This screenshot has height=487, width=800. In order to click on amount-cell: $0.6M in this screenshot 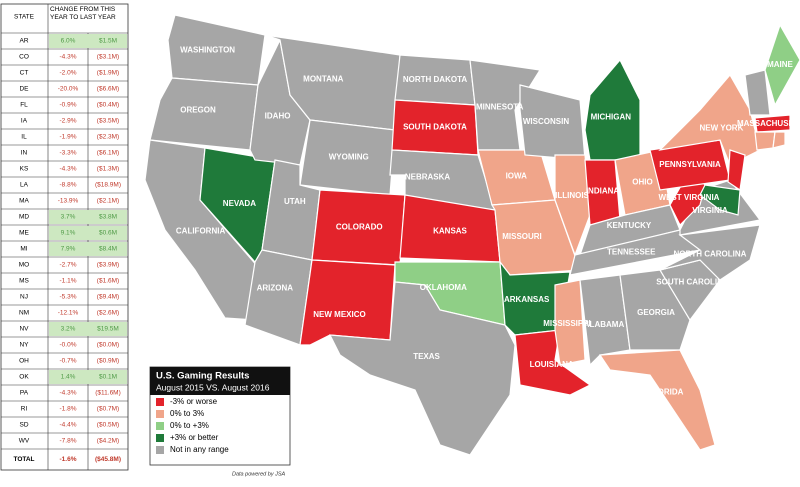, I will do `click(108, 233)`.